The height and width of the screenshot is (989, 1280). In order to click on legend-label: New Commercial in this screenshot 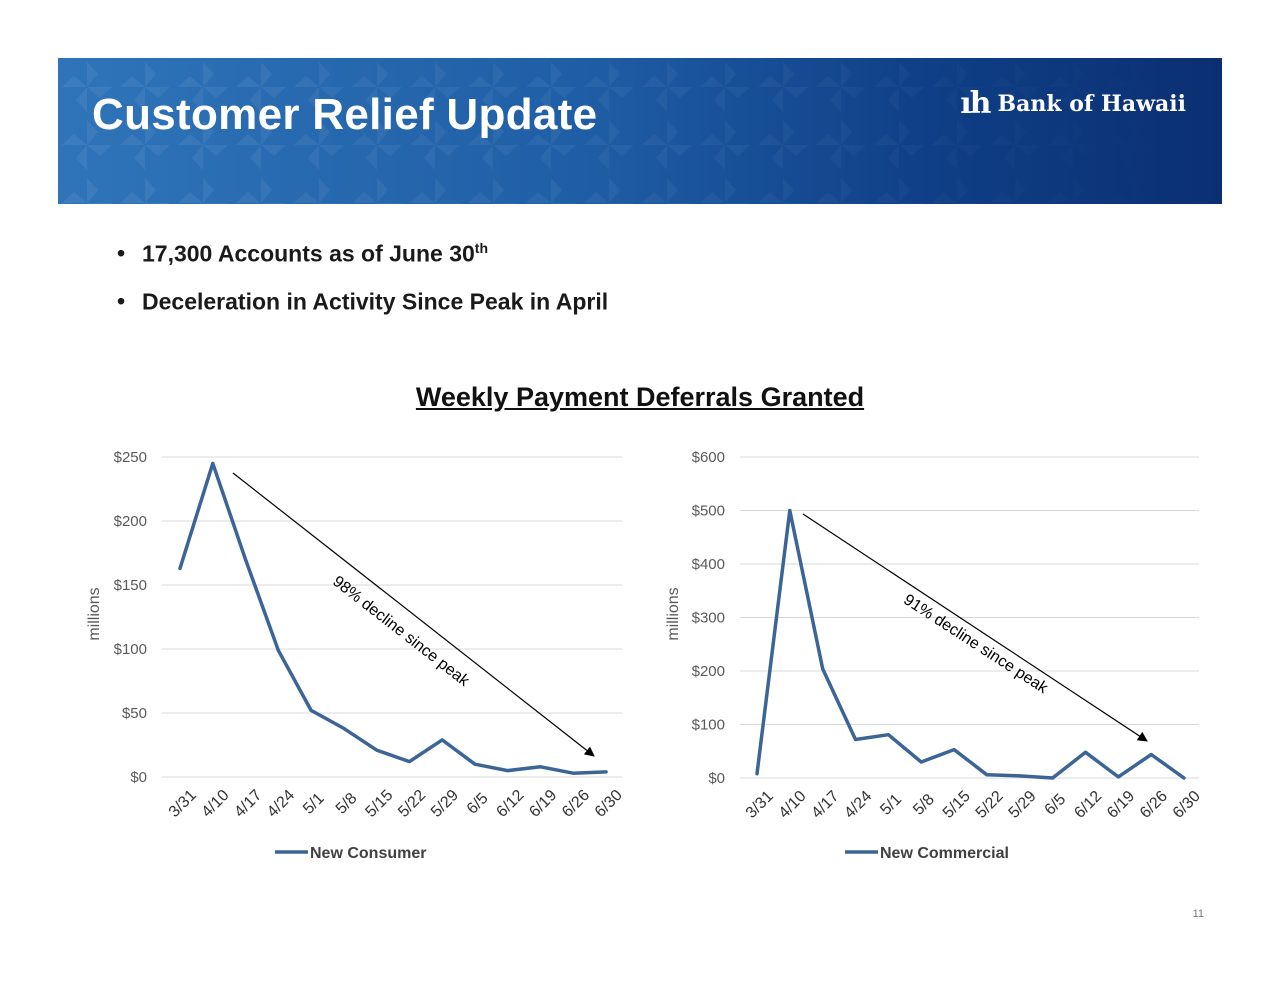, I will do `click(944, 853)`.